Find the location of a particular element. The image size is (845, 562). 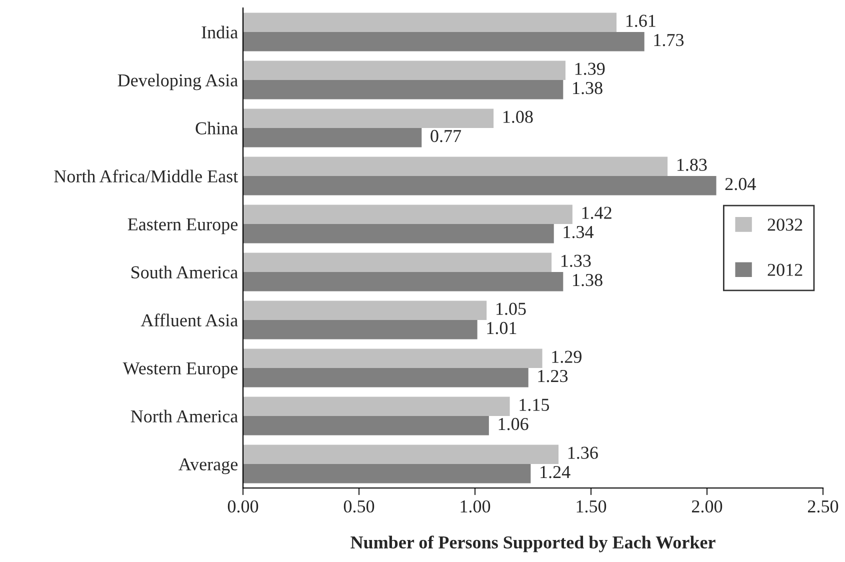

y-tick-label: Eastern Europe is located at coordinates (183, 226).